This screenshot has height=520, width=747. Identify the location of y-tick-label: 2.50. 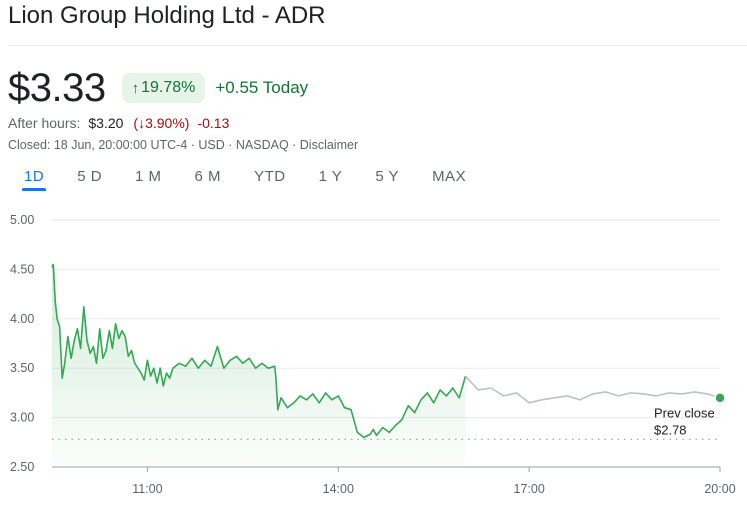
(22, 467).